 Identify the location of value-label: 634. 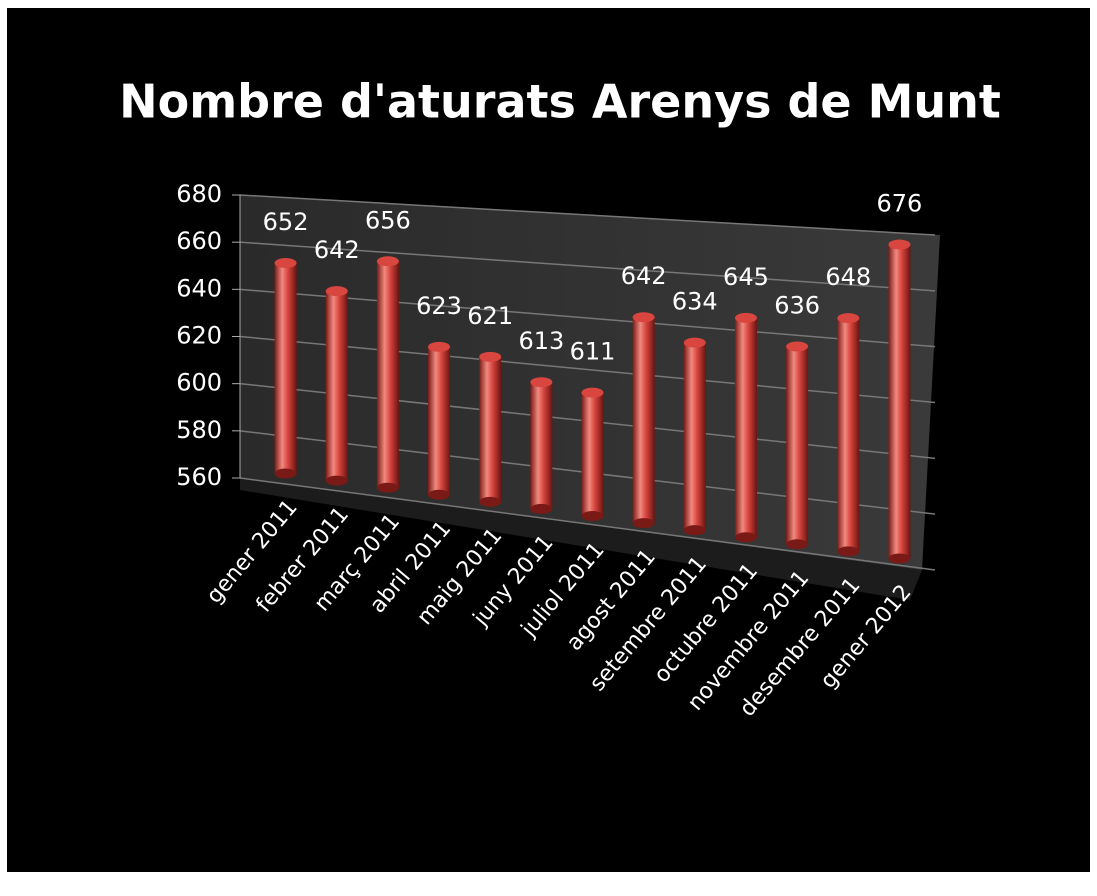
(695, 302).